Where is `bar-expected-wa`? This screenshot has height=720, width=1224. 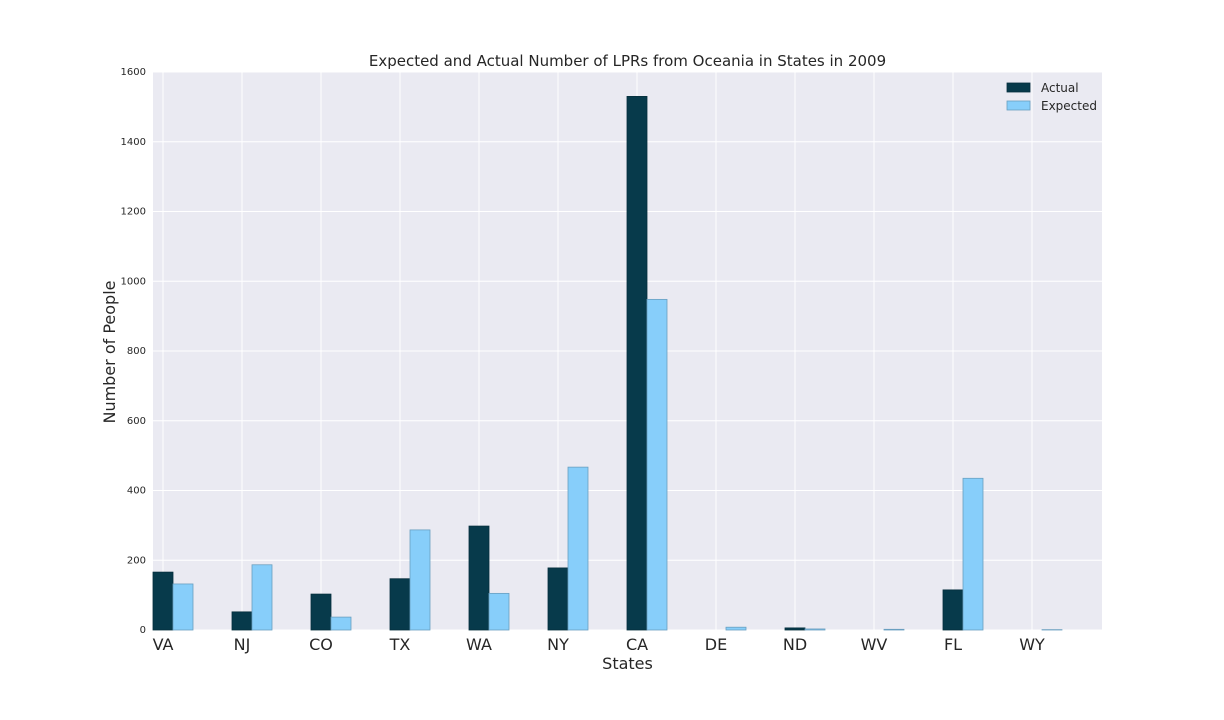
bar-expected-wa is located at coordinates (499, 611).